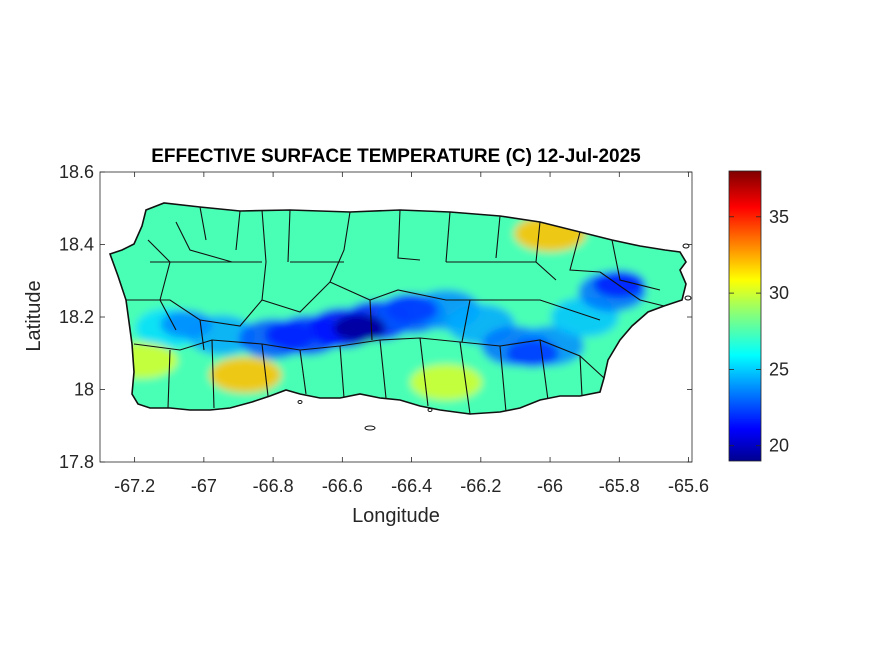  What do you see at coordinates (494, 337) in the screenshot?
I see `offshore-islets` at bounding box center [494, 337].